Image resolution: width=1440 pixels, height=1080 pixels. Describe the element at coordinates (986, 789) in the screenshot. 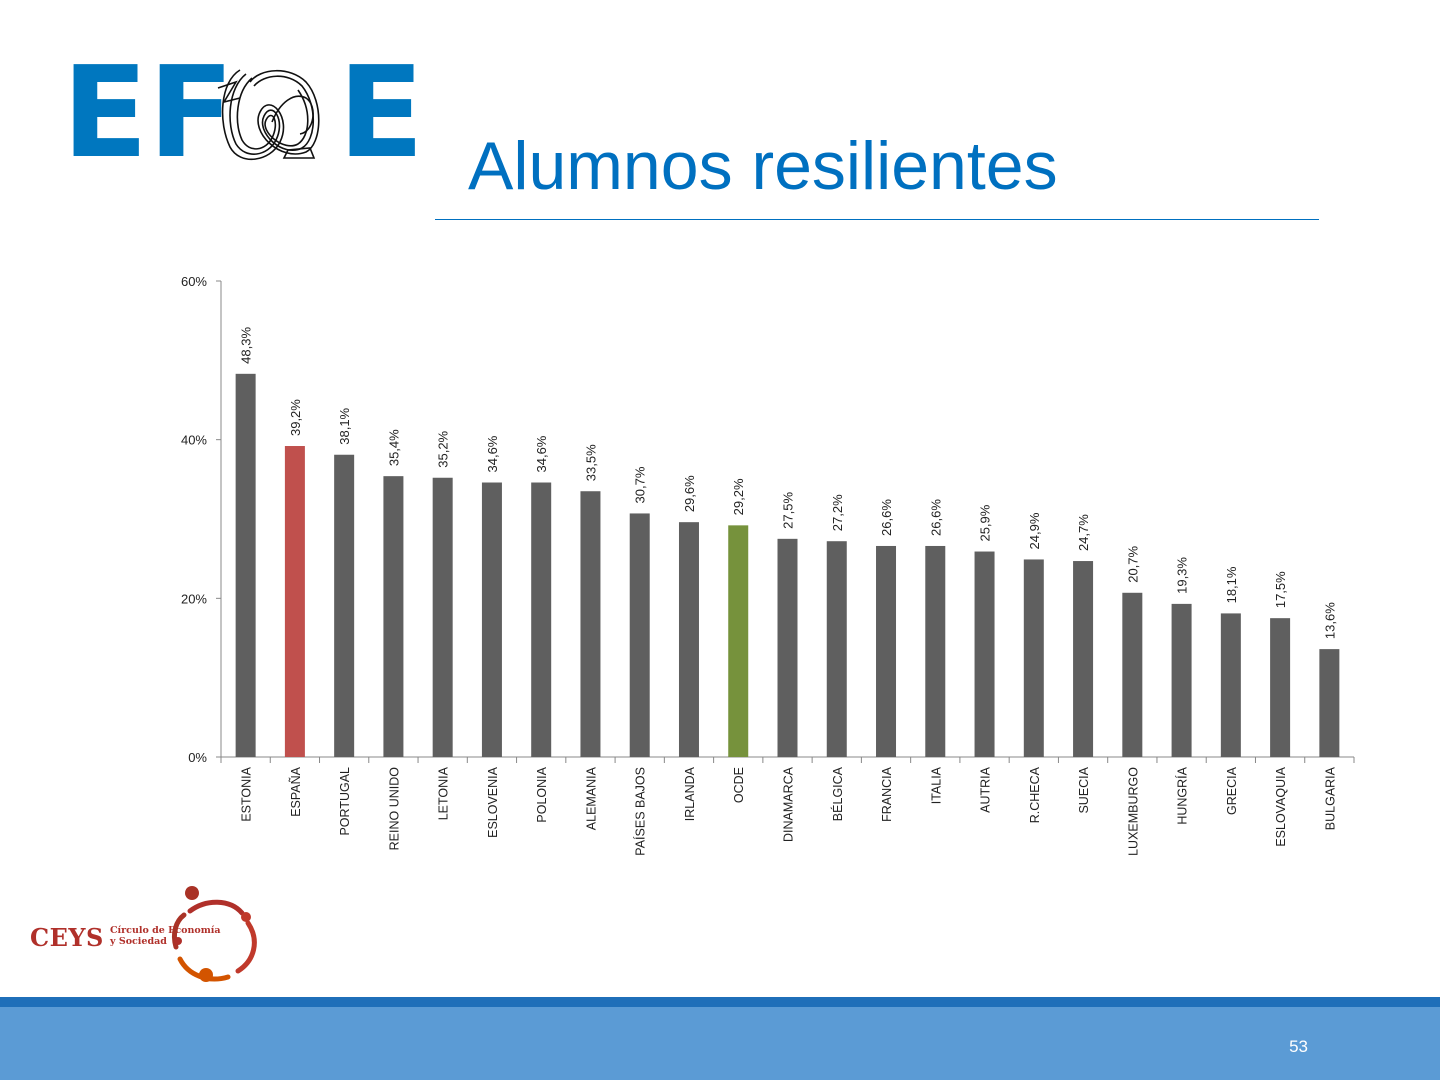

I see `category-label: AUTRIA` at that location.